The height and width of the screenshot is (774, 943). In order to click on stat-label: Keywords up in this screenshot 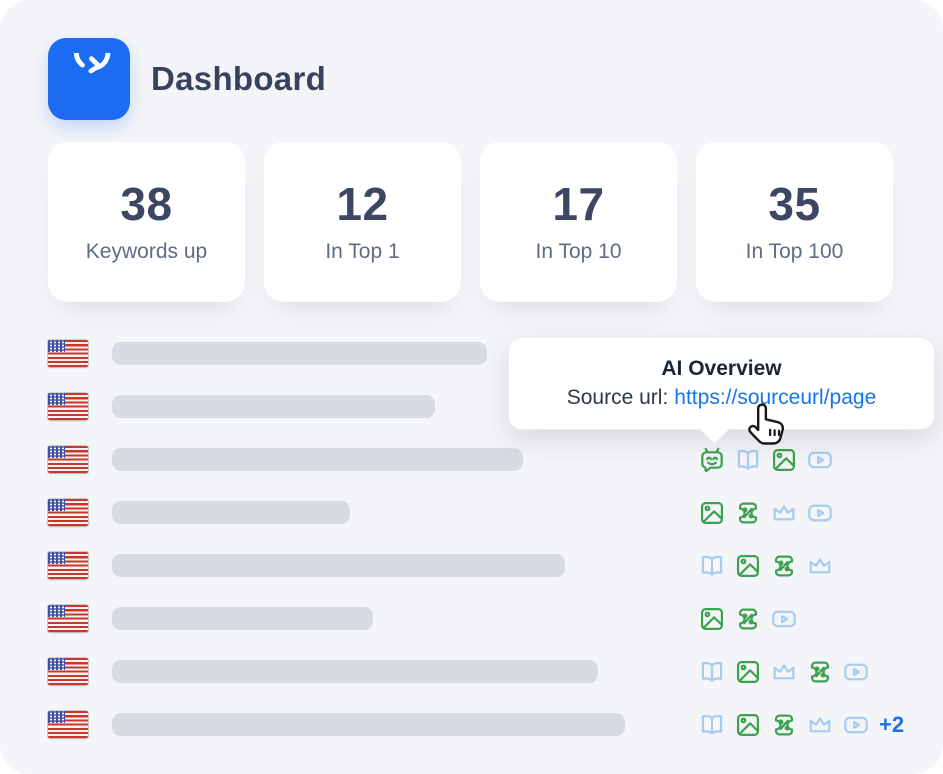, I will do `click(146, 251)`.